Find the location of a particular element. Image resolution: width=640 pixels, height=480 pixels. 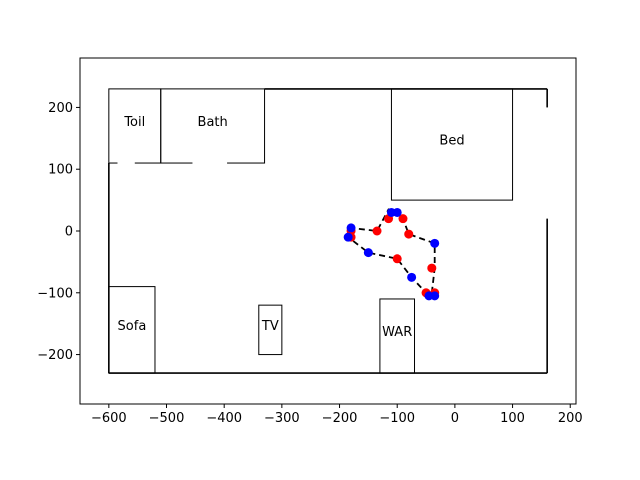

x-tick-label: −200 is located at coordinates (340, 418).